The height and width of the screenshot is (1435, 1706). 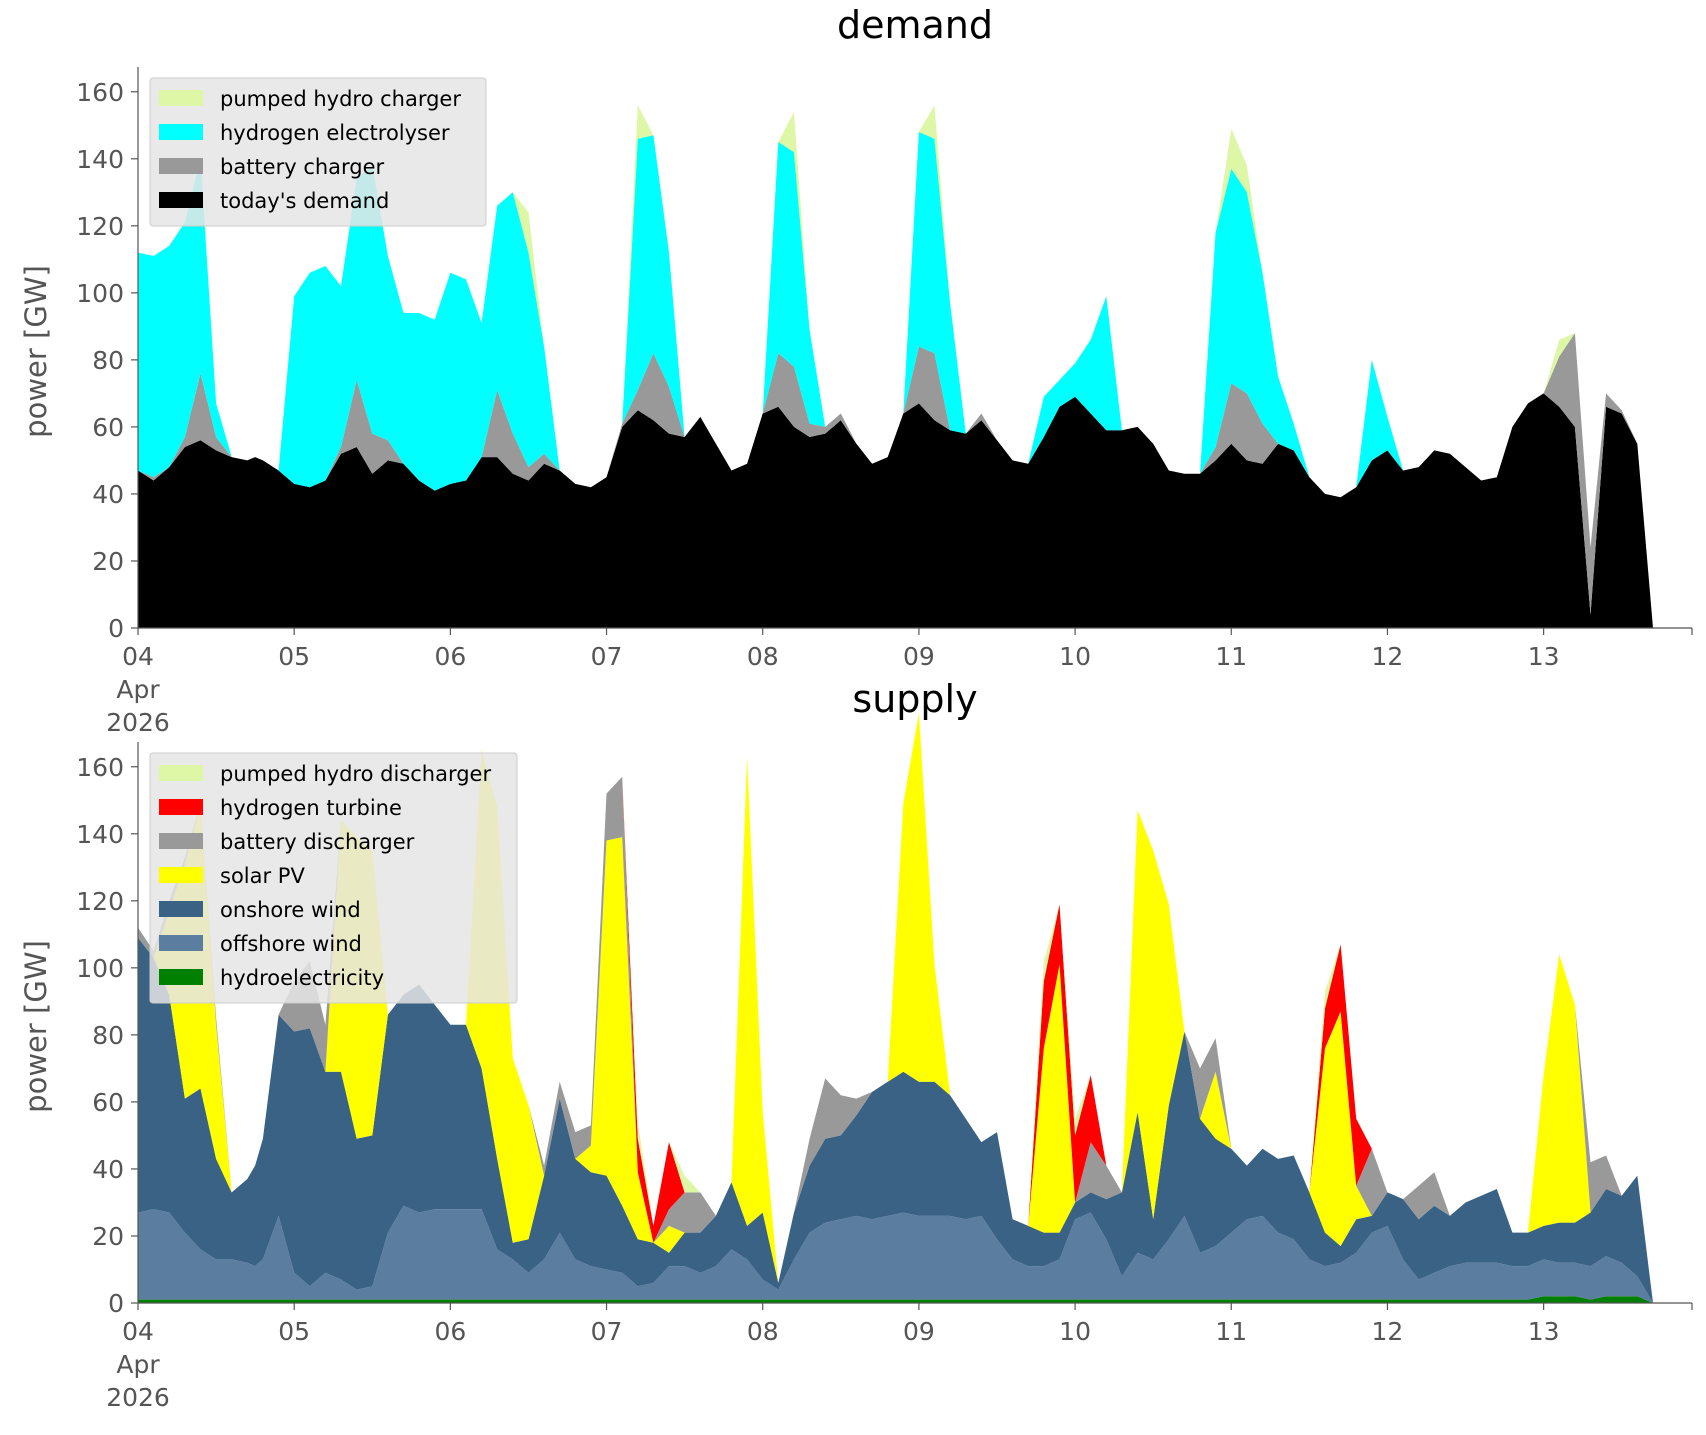 What do you see at coordinates (335, 133) in the screenshot?
I see `legend-label: hydrogen electrolyser` at bounding box center [335, 133].